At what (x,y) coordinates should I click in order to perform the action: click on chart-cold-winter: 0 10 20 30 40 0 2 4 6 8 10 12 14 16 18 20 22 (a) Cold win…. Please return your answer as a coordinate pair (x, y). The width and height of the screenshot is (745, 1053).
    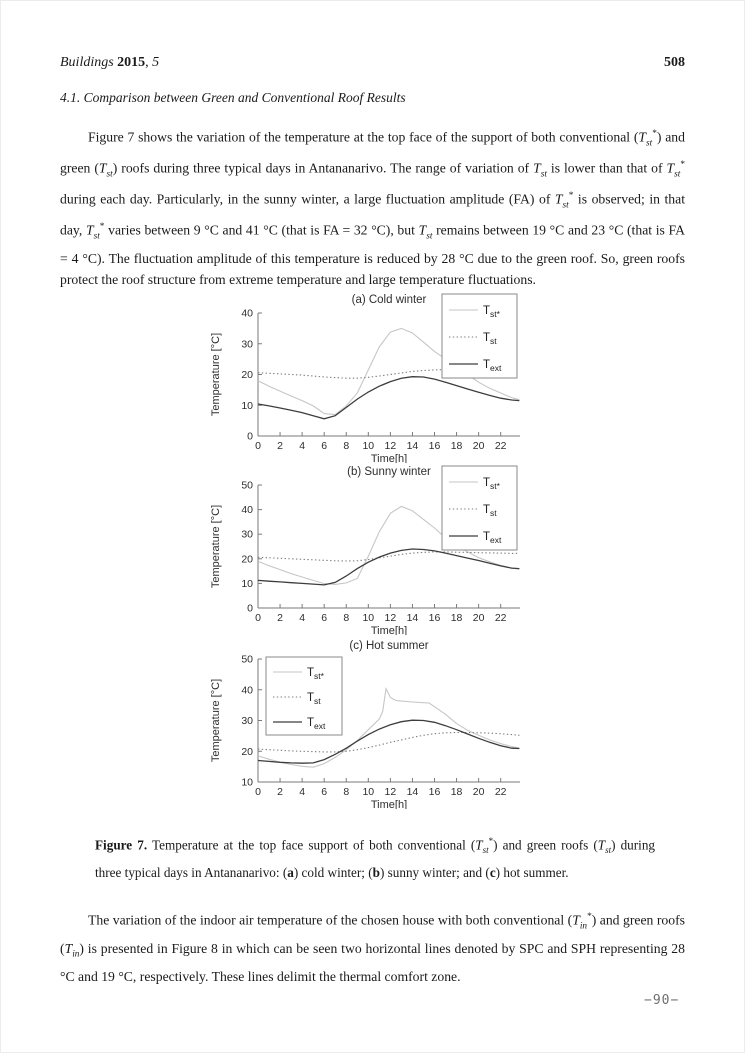
    Looking at the image, I should click on (374, 376).